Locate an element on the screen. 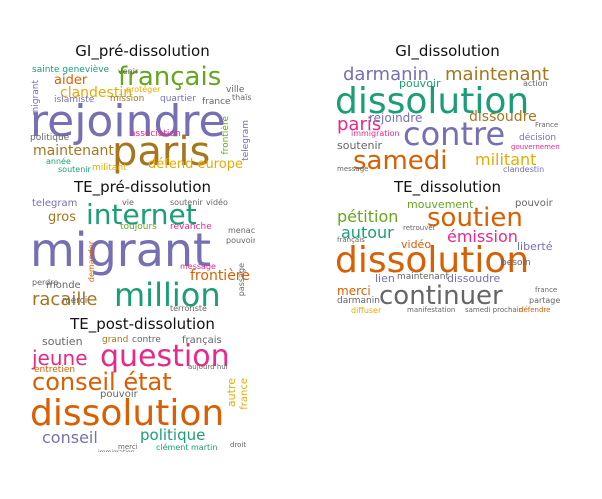 The height and width of the screenshot is (499, 602). cloud-word: sainte geneviève is located at coordinates (71, 70).